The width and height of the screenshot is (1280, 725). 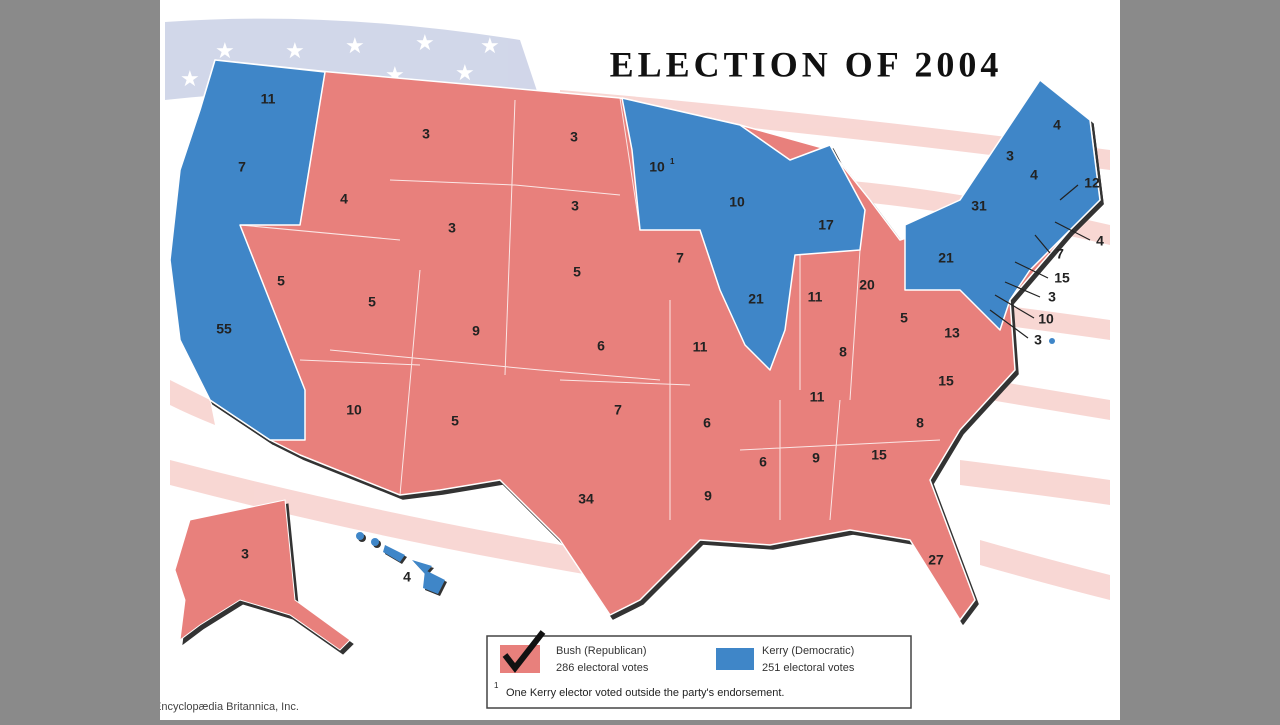 I want to click on state-votes: 55, so click(x=224, y=329).